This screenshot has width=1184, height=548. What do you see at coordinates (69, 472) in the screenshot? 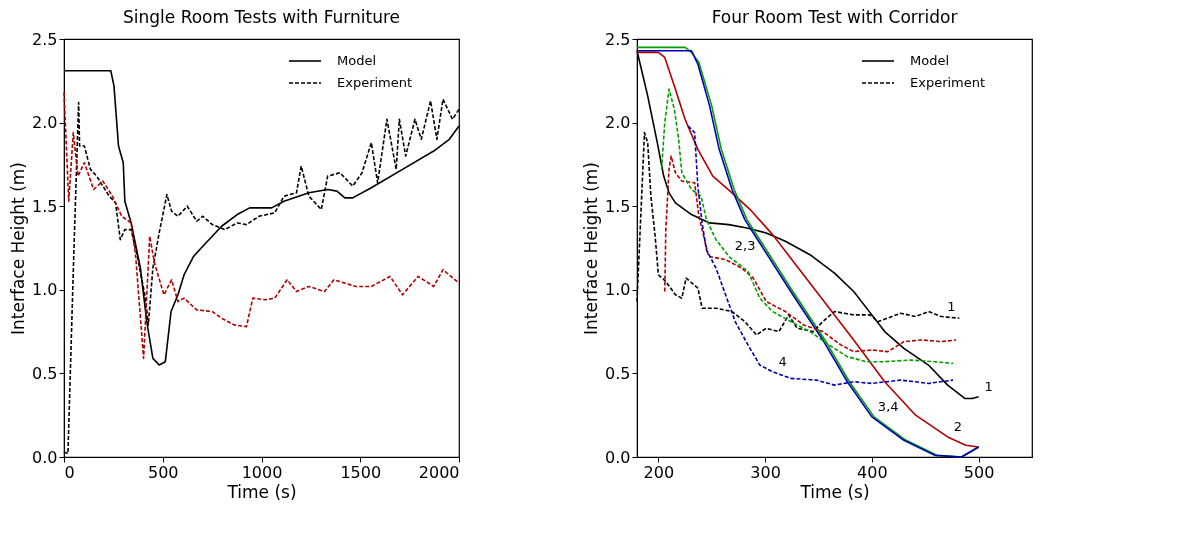
I see `x-tick-label: 0` at bounding box center [69, 472].